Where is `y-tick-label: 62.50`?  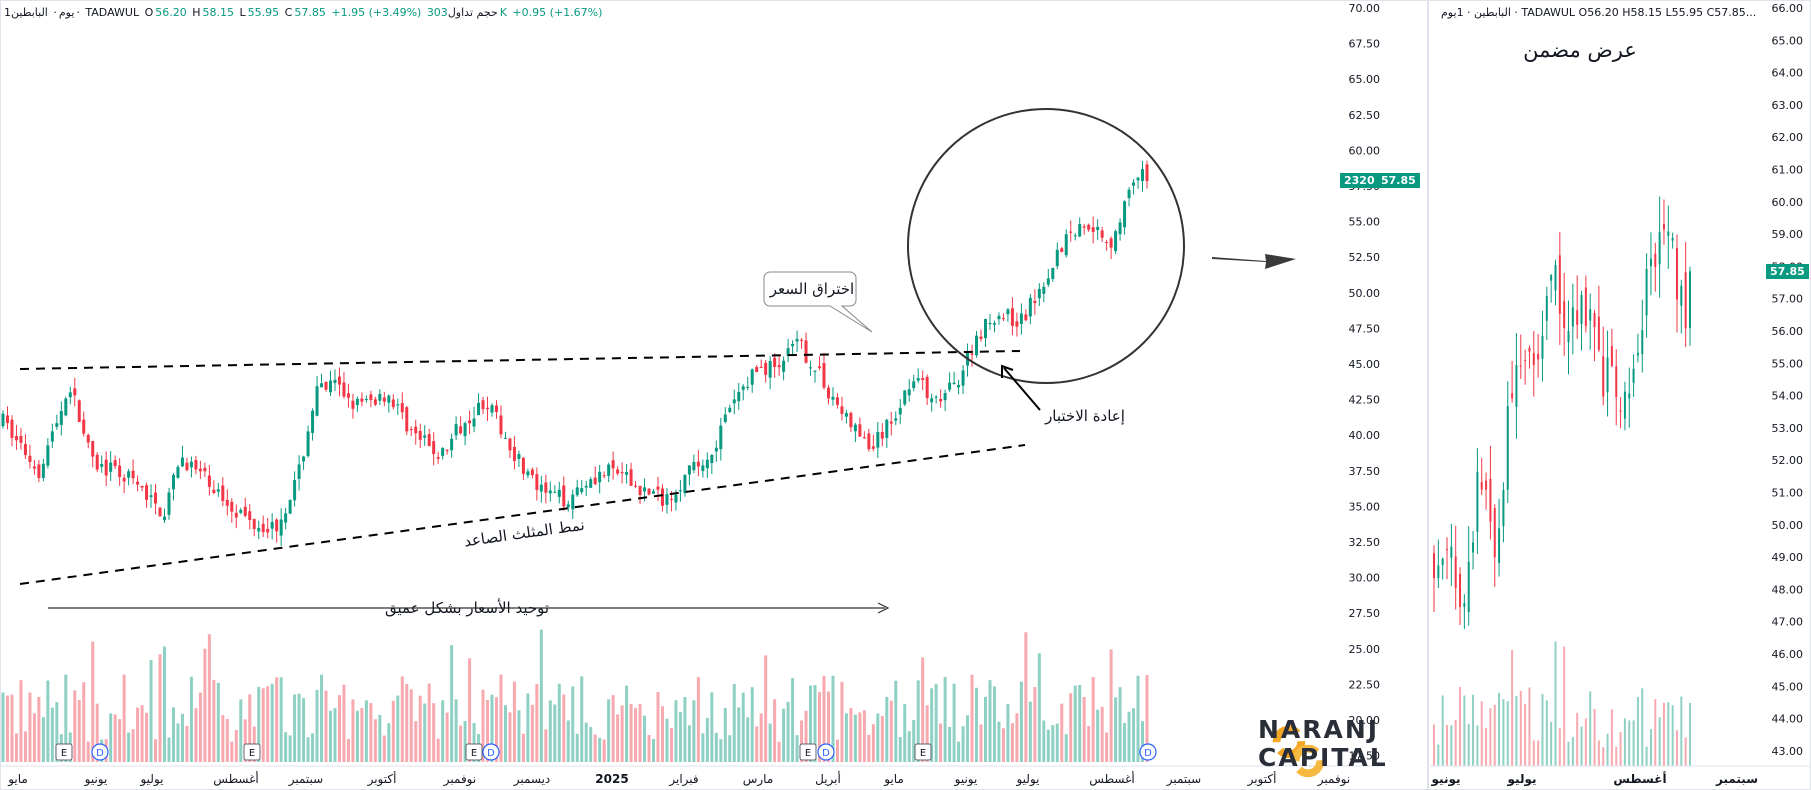 y-tick-label: 62.50 is located at coordinates (1365, 115).